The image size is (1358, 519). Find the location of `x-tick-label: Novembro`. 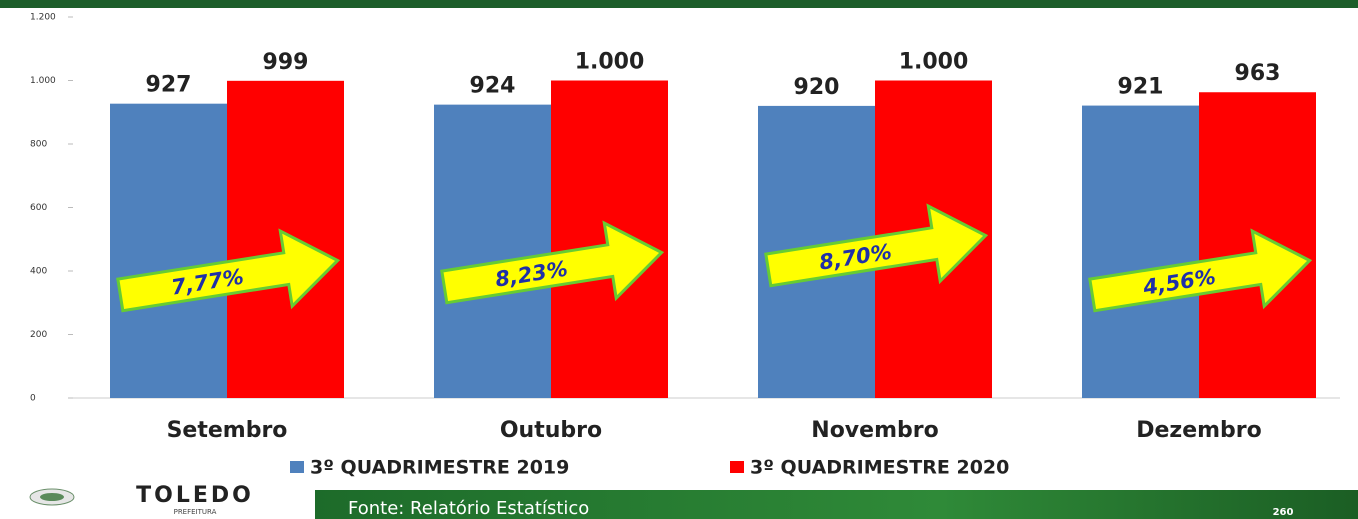

x-tick-label: Novembro is located at coordinates (874, 430).